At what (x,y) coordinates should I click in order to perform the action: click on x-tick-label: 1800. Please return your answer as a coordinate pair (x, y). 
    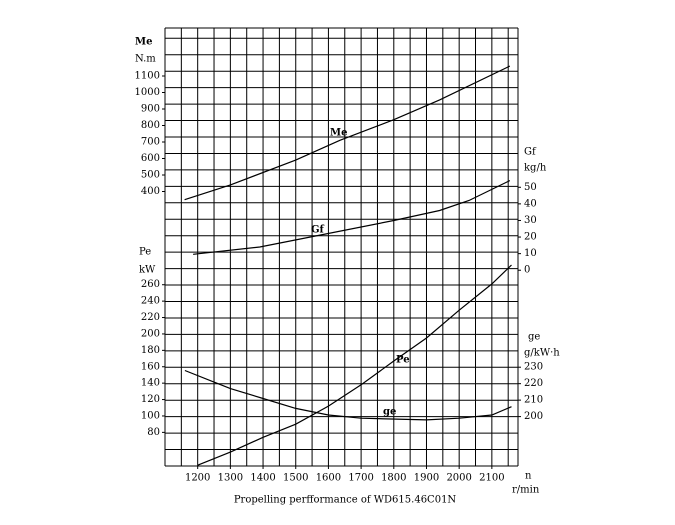
    Looking at the image, I should click on (393, 478).